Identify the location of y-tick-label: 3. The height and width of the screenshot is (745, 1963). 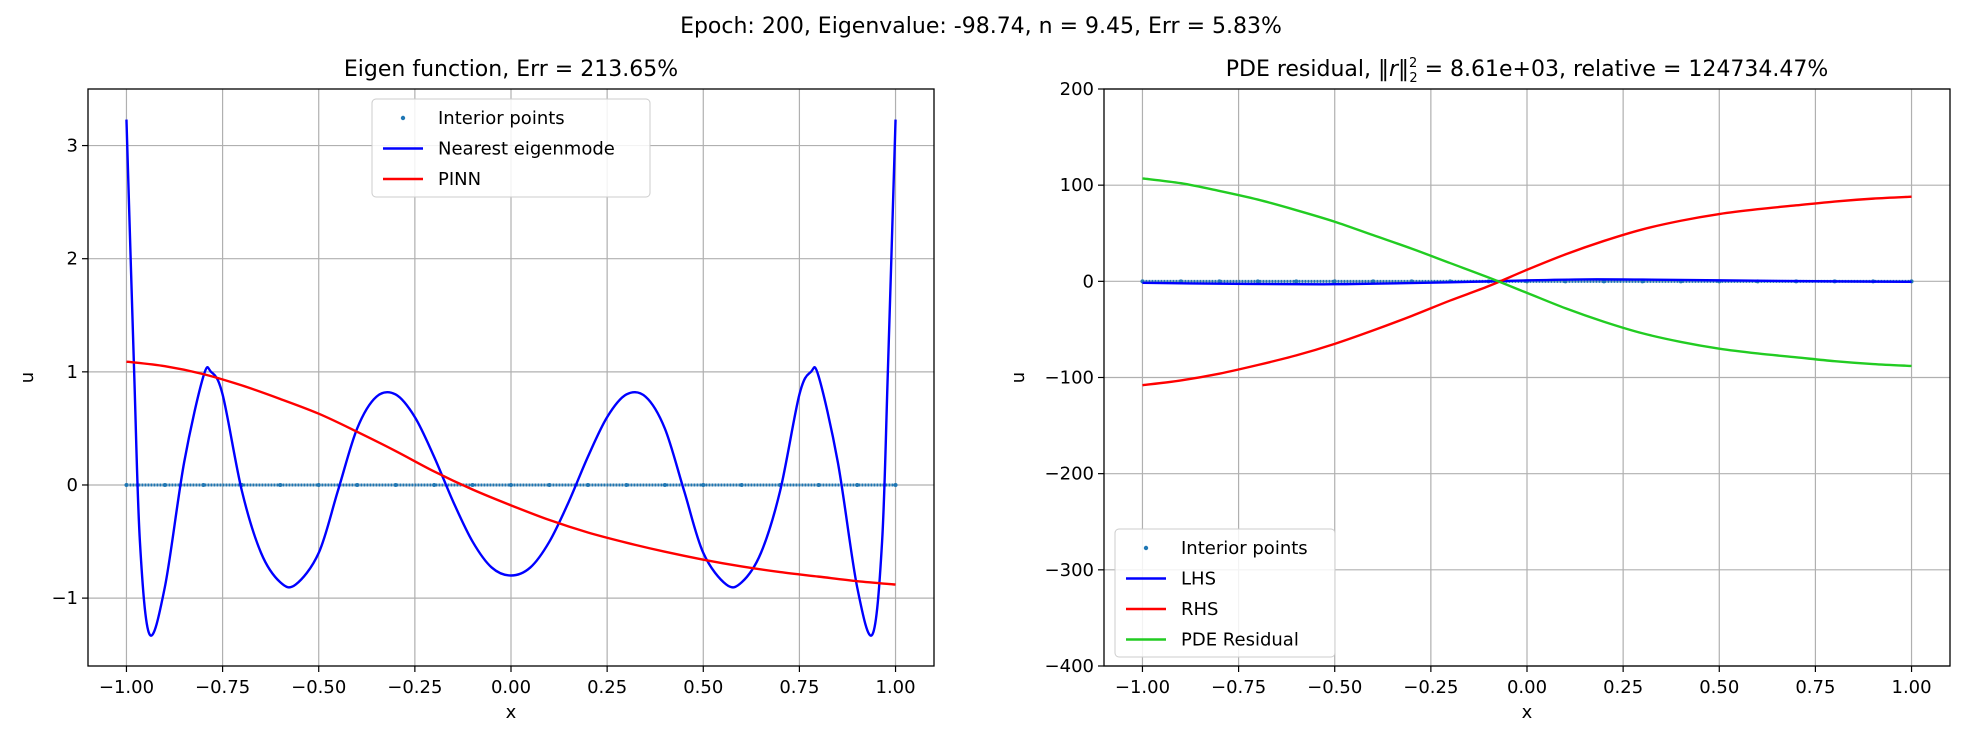
(72, 146).